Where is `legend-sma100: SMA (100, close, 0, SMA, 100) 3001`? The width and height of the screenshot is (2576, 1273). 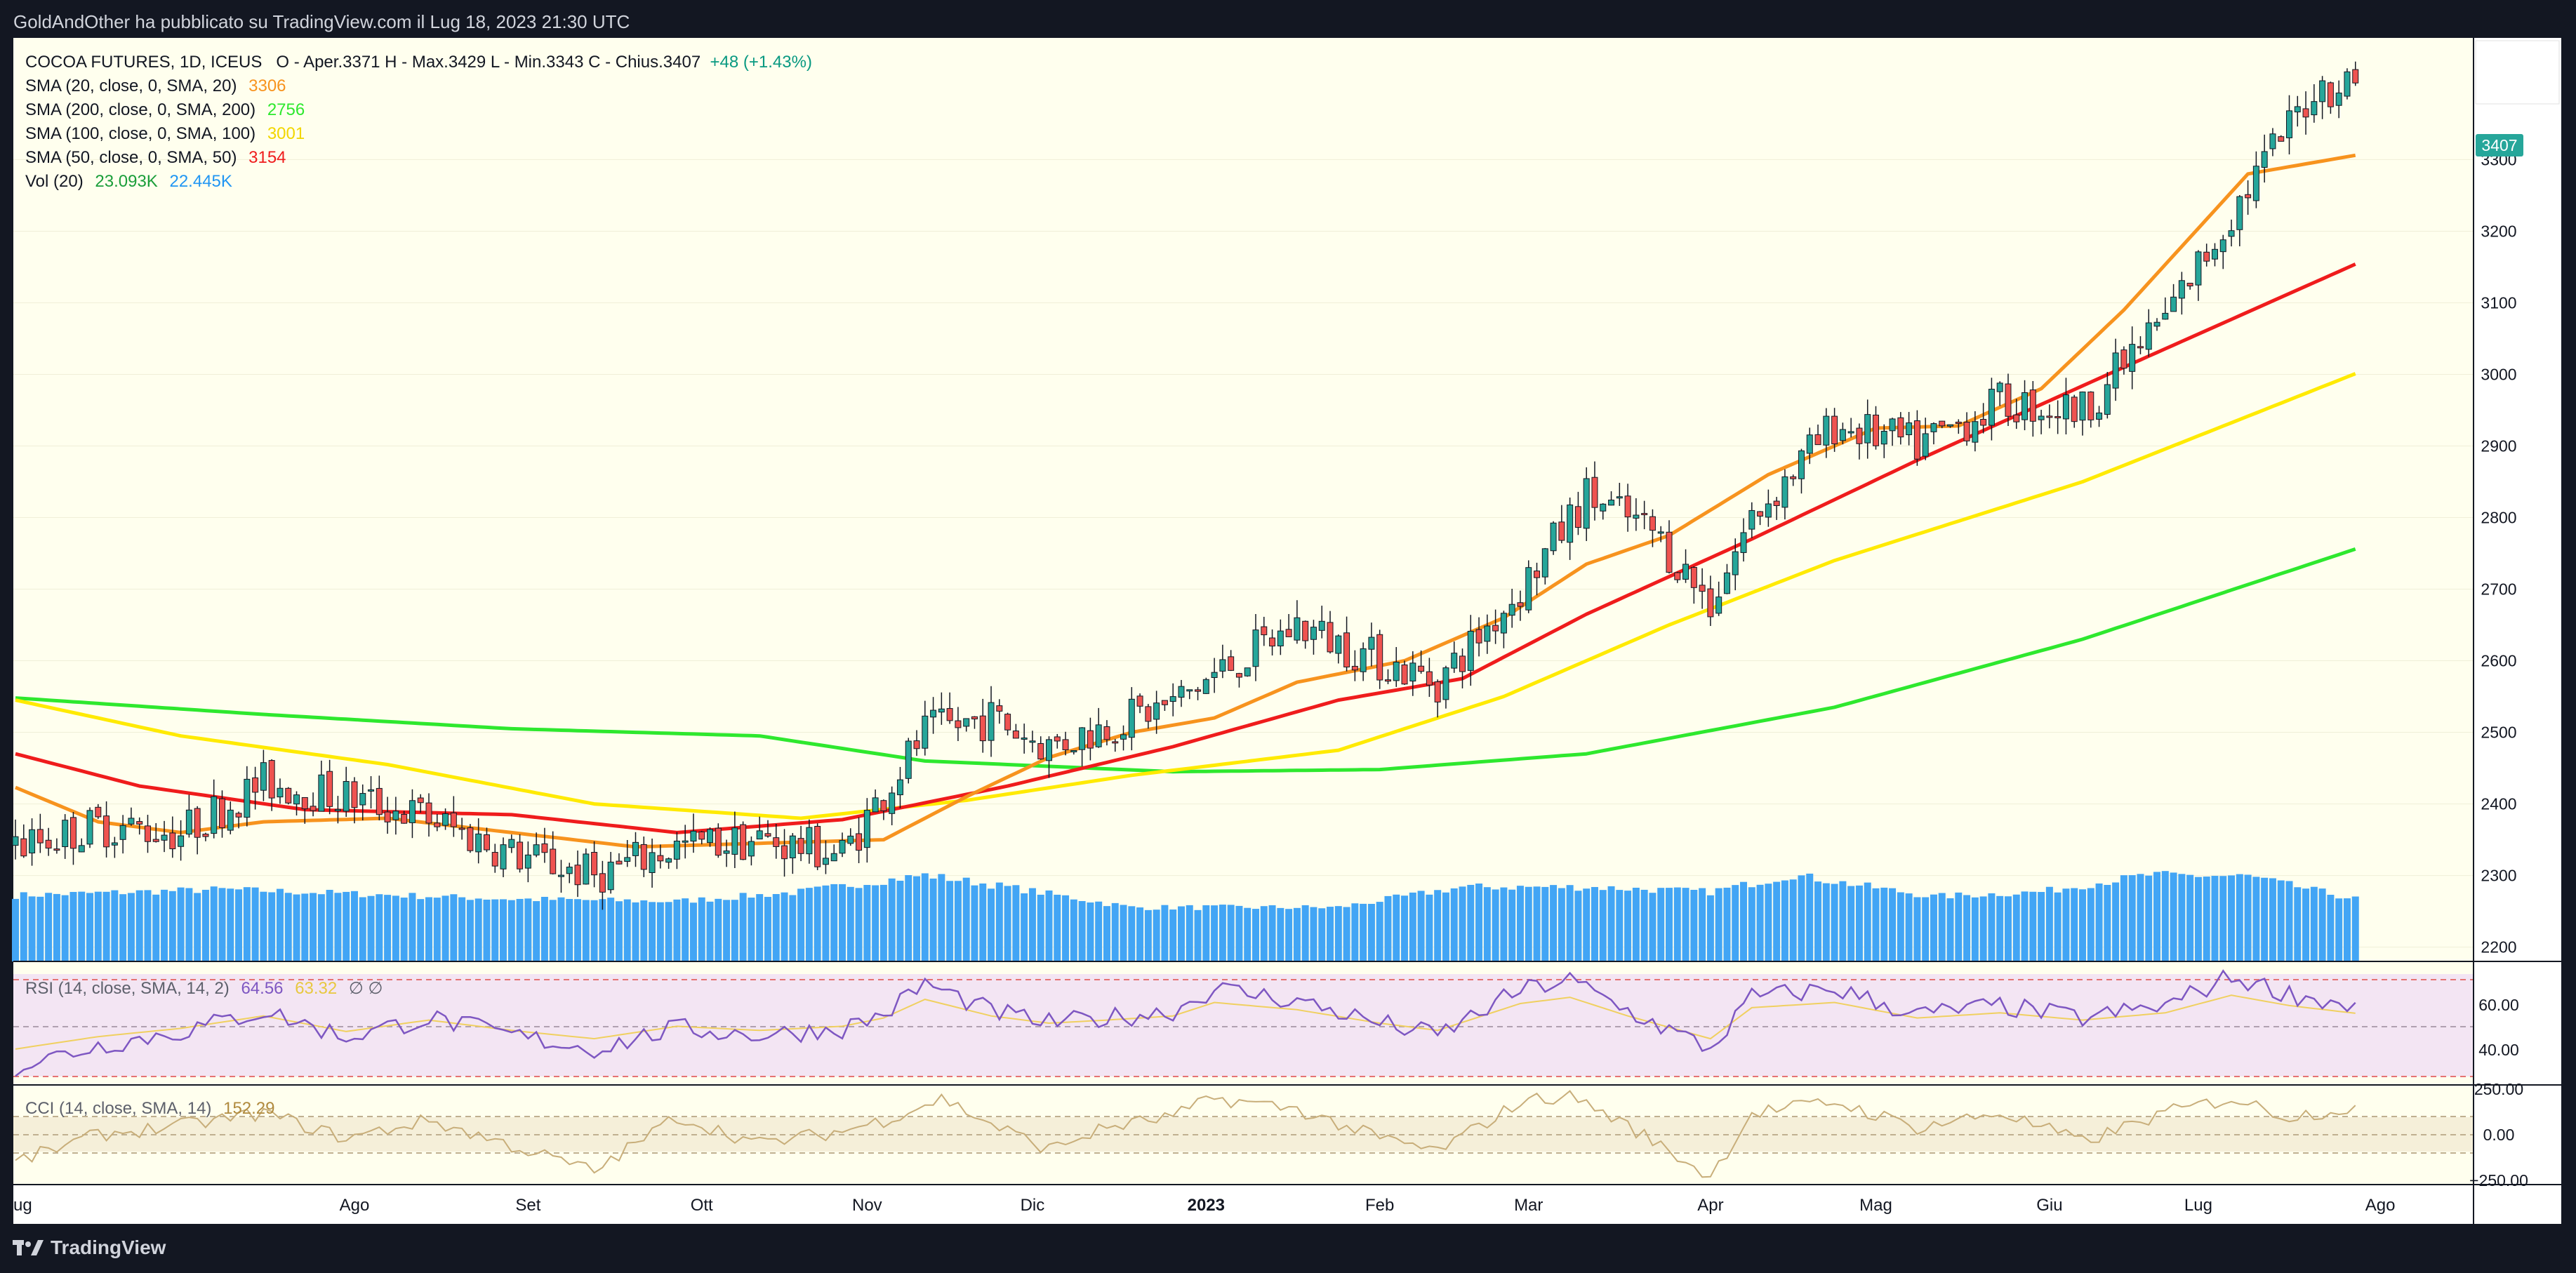 legend-sma100: SMA (100, close, 0, SMA, 100) 3001 is located at coordinates (165, 134).